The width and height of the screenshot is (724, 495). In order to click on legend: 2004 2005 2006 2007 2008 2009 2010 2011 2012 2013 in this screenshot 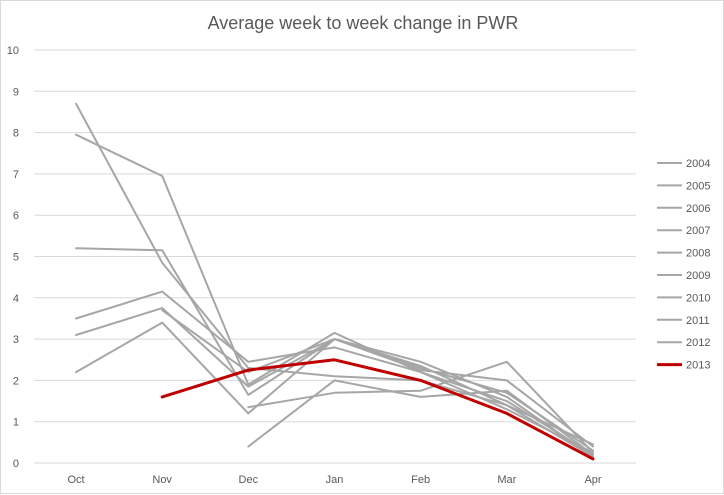, I will do `click(683, 265)`.